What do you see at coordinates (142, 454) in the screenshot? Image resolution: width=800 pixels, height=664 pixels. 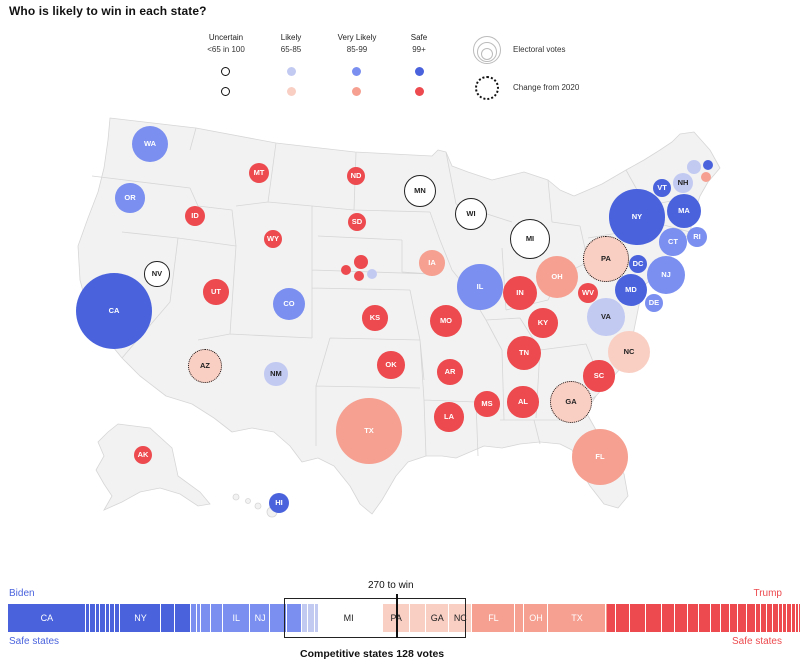 I see `state-bubble-ak: AK` at bounding box center [142, 454].